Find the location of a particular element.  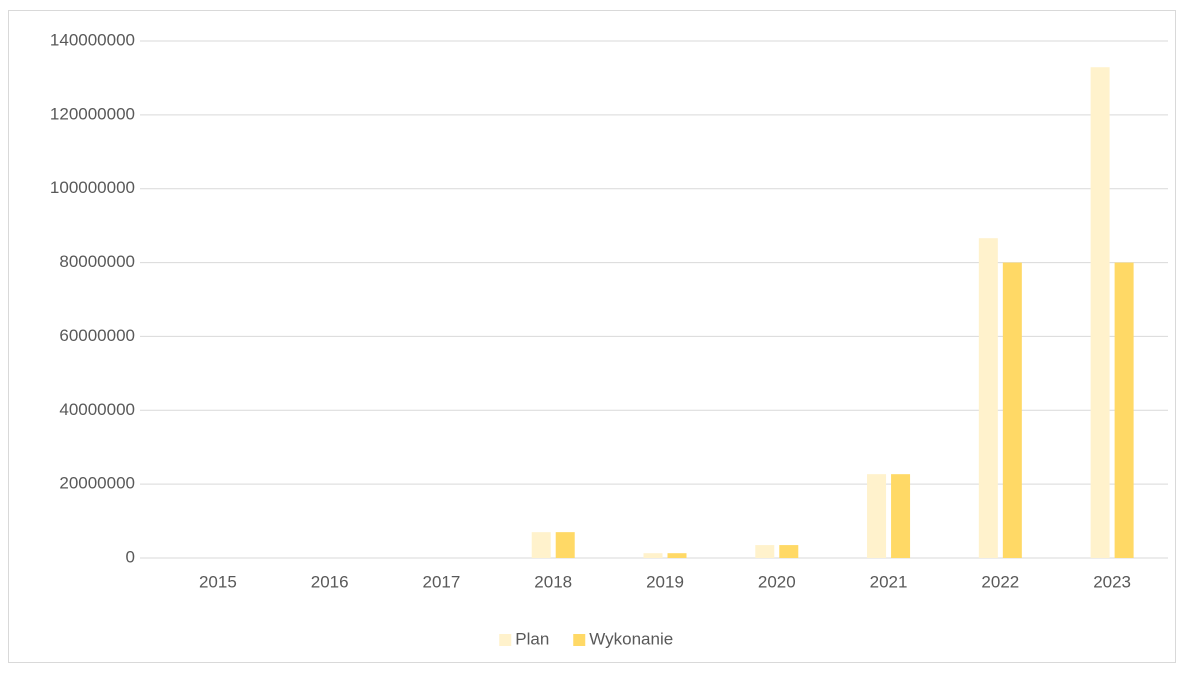

x-tick-label: 2018 is located at coordinates (553, 581).